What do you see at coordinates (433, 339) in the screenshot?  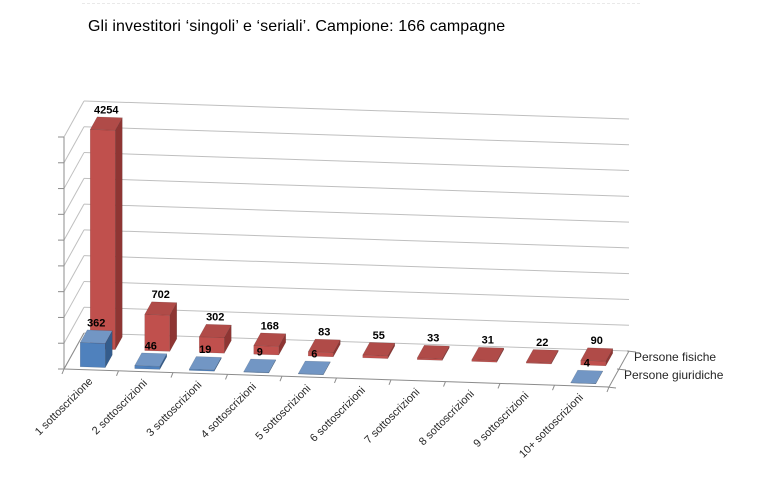 I see `data-label: 33` at bounding box center [433, 339].